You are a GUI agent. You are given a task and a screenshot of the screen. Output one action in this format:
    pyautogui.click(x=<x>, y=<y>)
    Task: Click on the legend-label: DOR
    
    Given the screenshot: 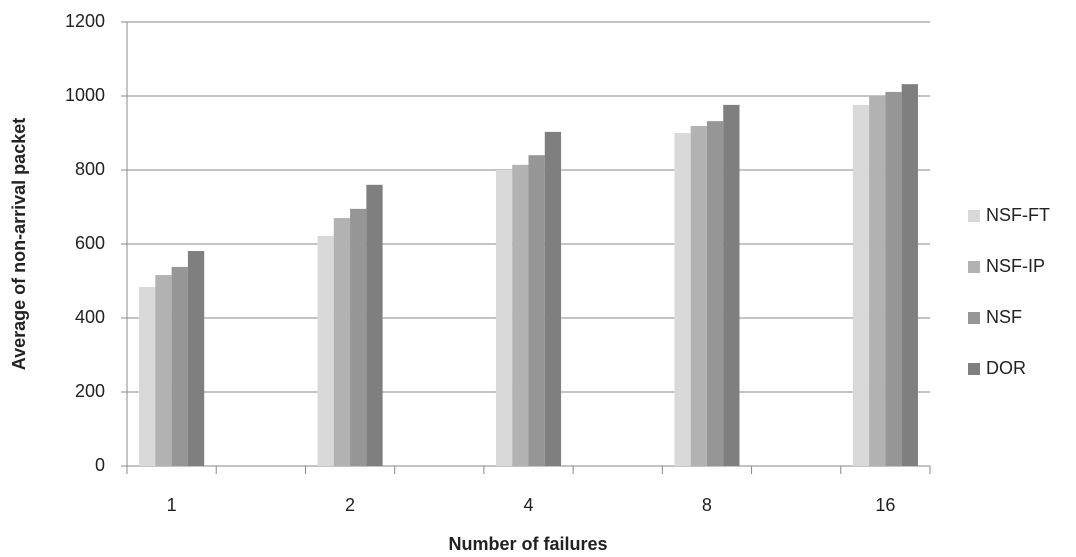 What is the action you would take?
    pyautogui.click(x=1006, y=368)
    